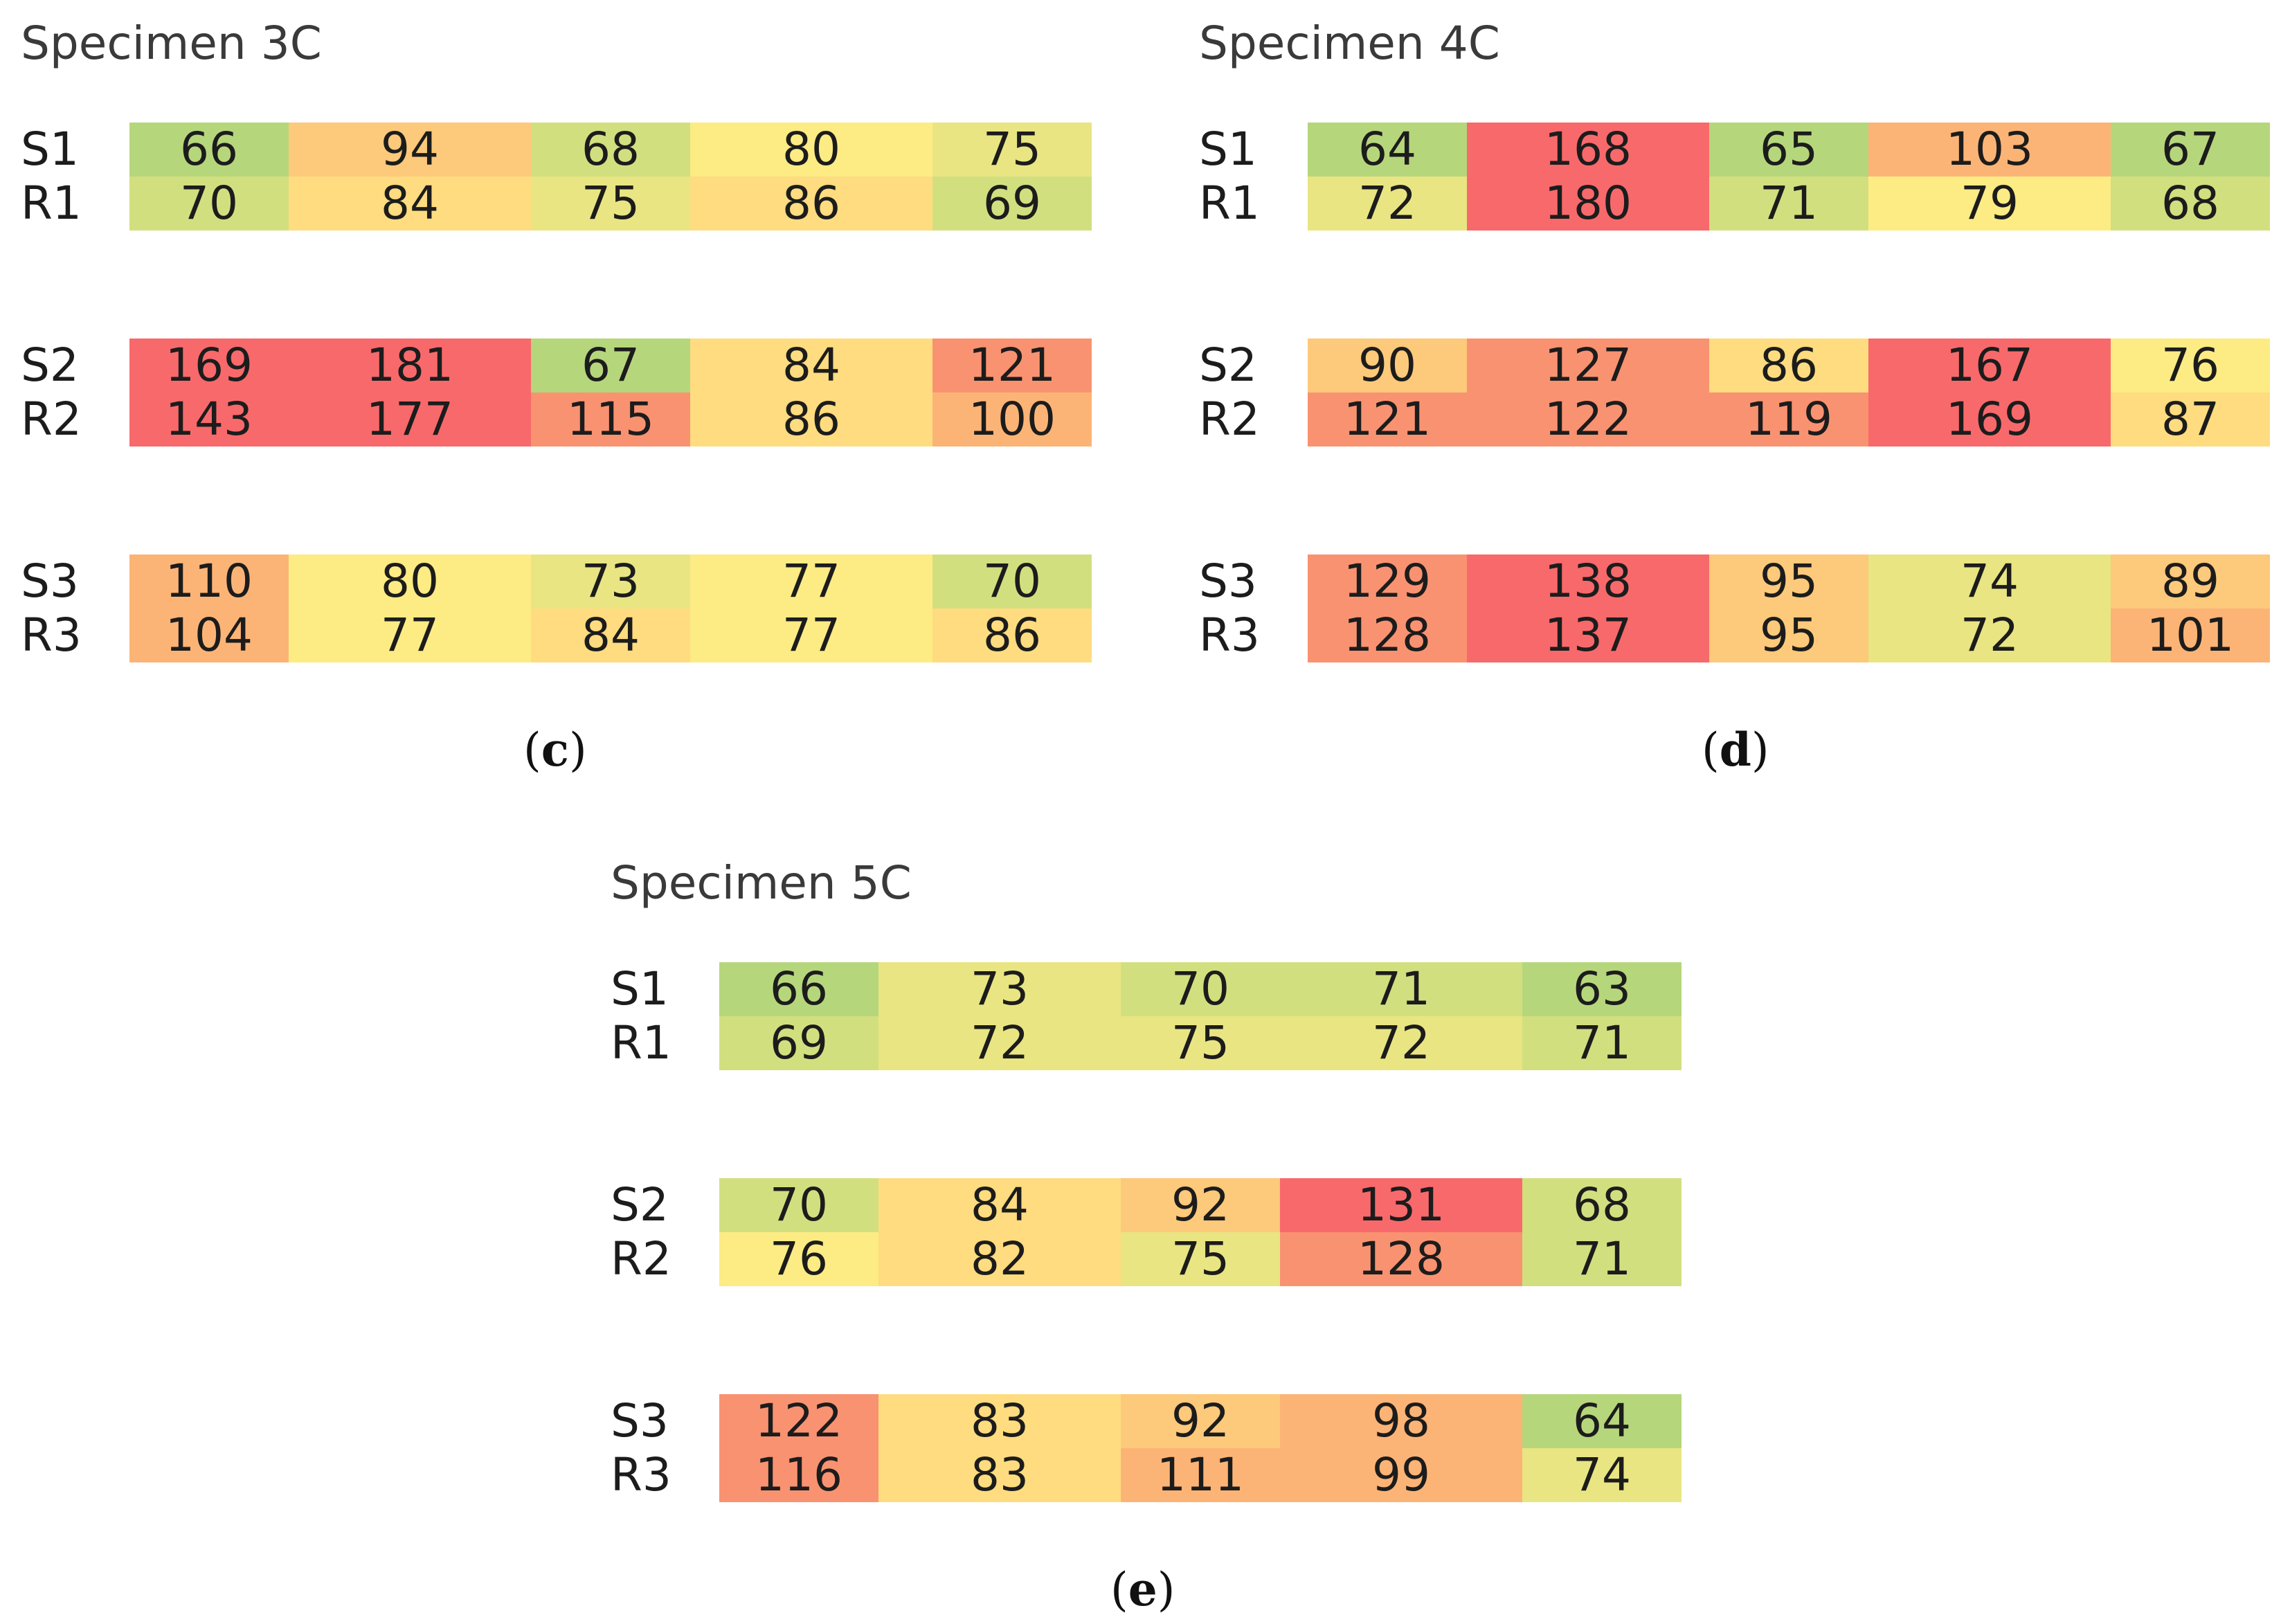 Image resolution: width=2281 pixels, height=1624 pixels. Describe the element at coordinates (1401, 1421) in the screenshot. I see `heatmap-cell: 98` at that location.